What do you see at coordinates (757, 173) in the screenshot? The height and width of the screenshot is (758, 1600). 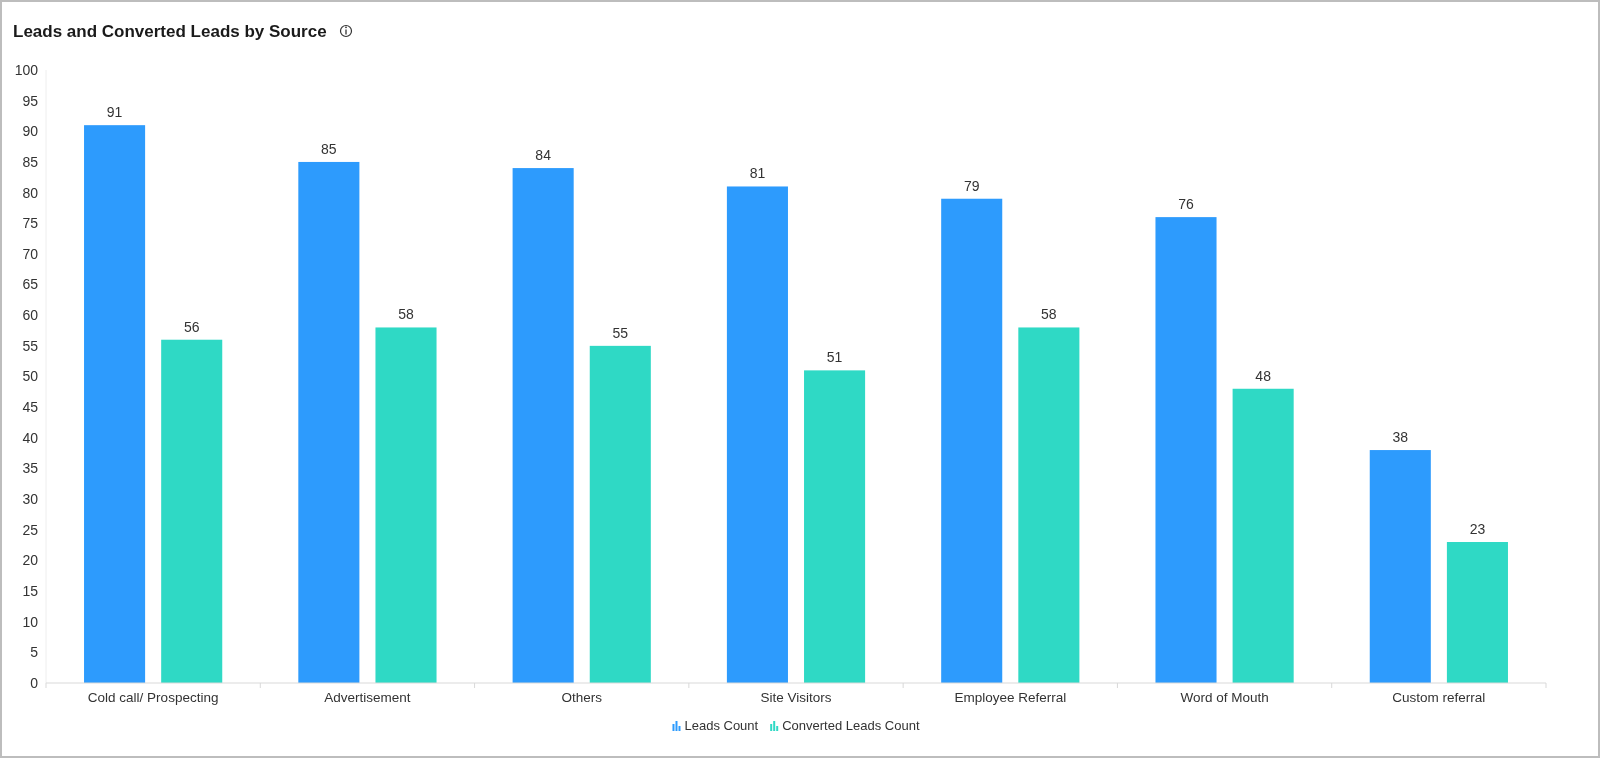 I see `data-label: 81` at bounding box center [757, 173].